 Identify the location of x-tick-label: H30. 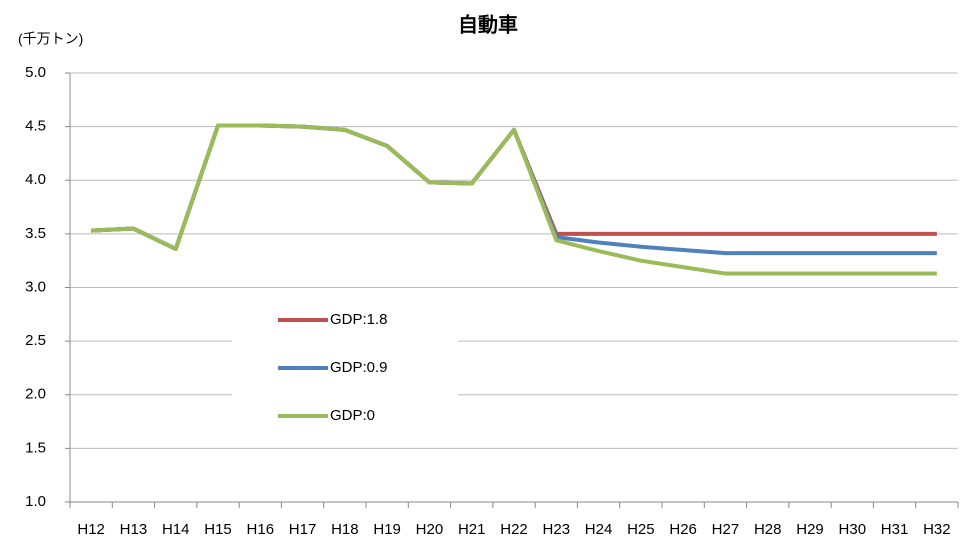
(853, 529).